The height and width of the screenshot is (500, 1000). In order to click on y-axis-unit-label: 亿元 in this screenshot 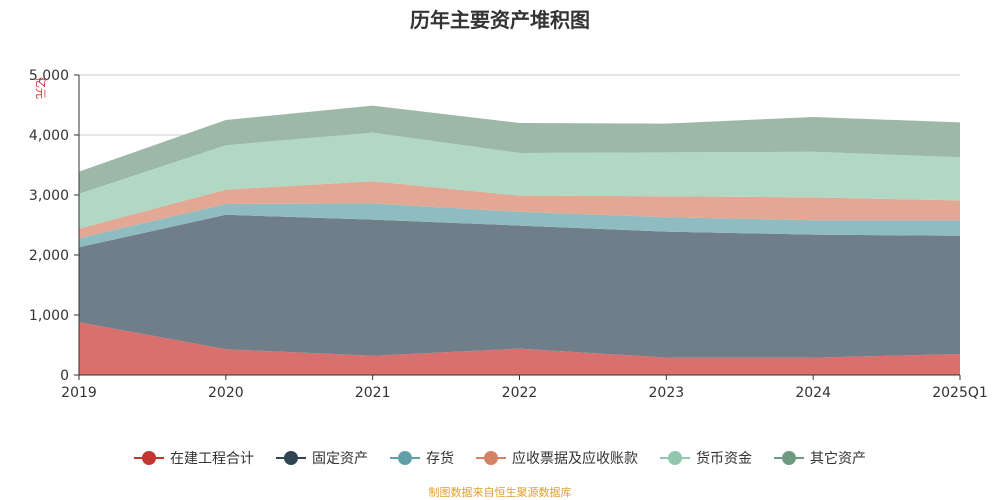, I will do `click(40, 88)`.